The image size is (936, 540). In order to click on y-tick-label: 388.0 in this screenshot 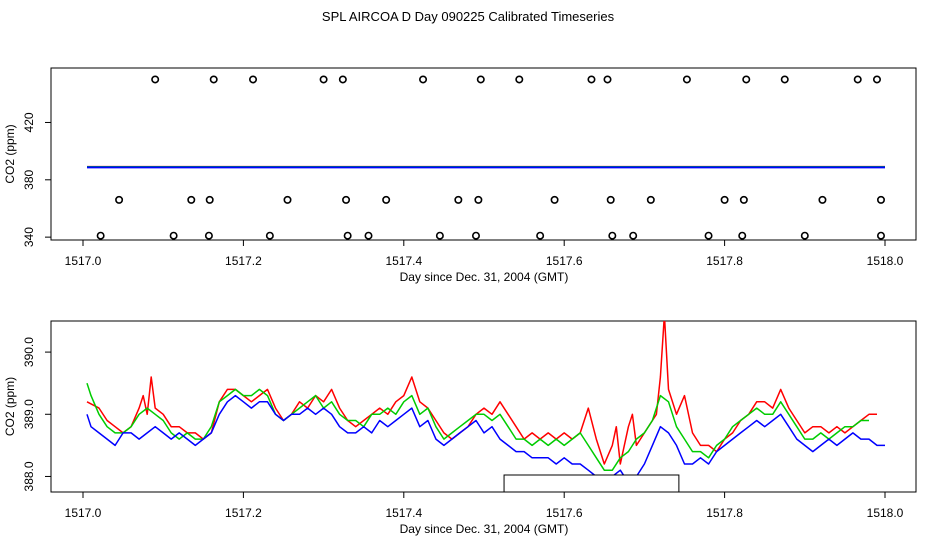, I will do `click(29, 476)`.